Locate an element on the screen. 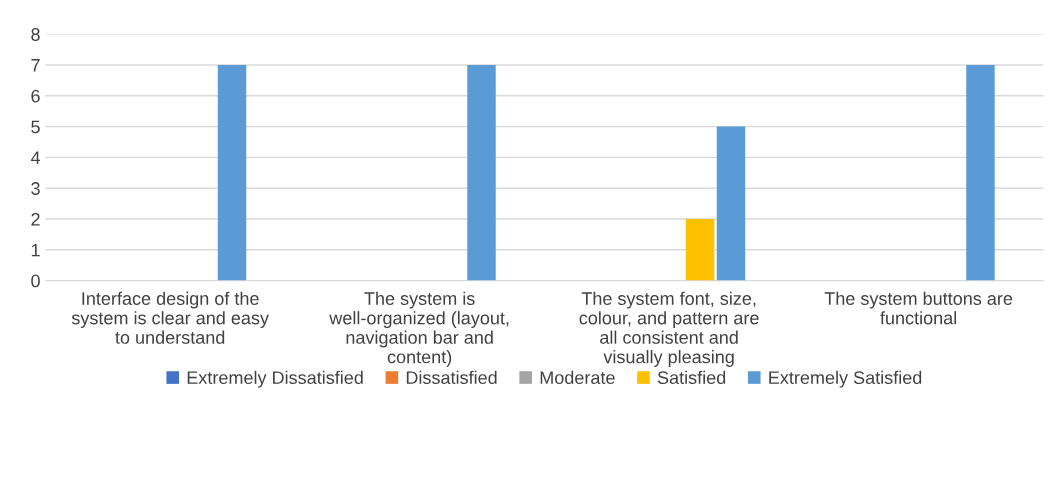 The width and height of the screenshot is (1056, 488). legend-label: Dissatisfied is located at coordinates (451, 377).